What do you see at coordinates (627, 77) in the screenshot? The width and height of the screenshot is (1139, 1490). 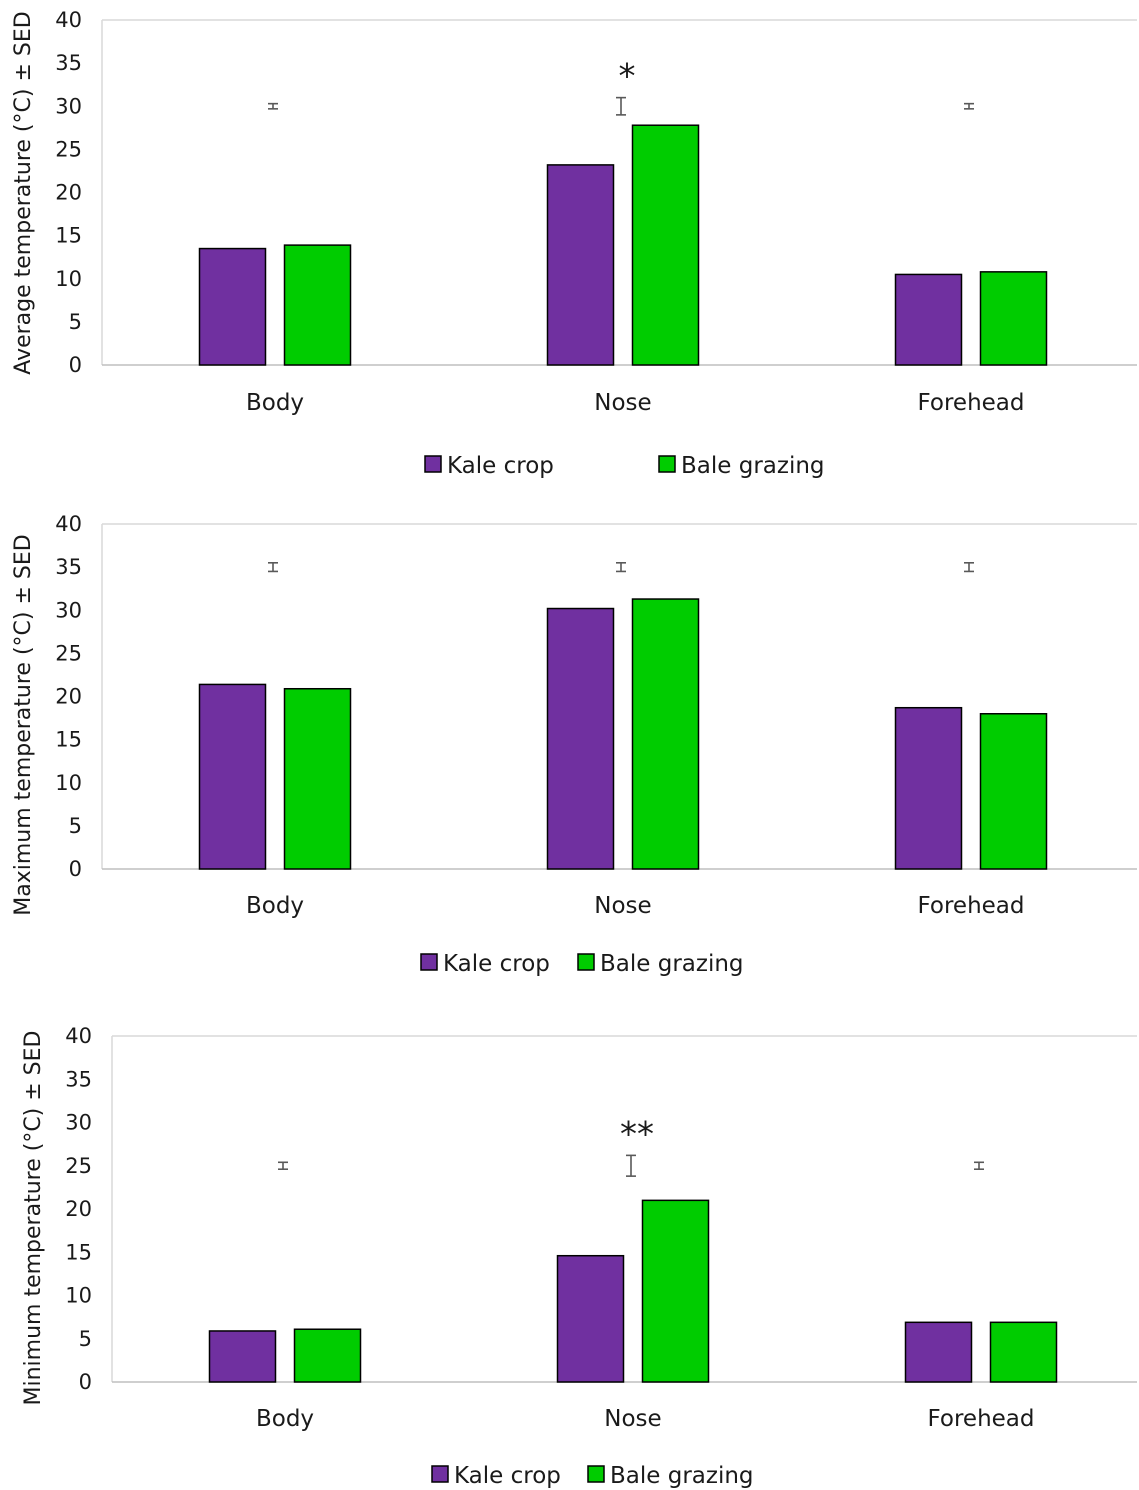 I see `significance-marker: *` at bounding box center [627, 77].